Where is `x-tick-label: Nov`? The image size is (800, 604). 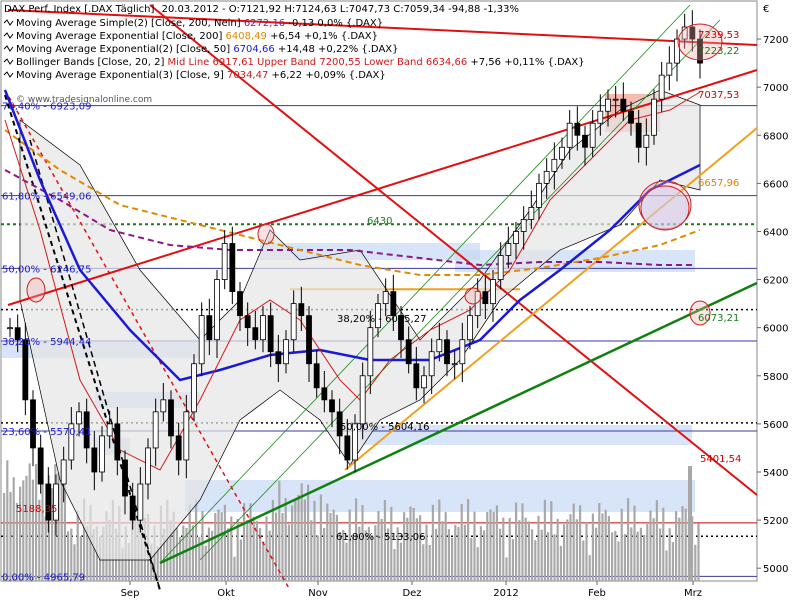
x-tick-label: Nov is located at coordinates (318, 593).